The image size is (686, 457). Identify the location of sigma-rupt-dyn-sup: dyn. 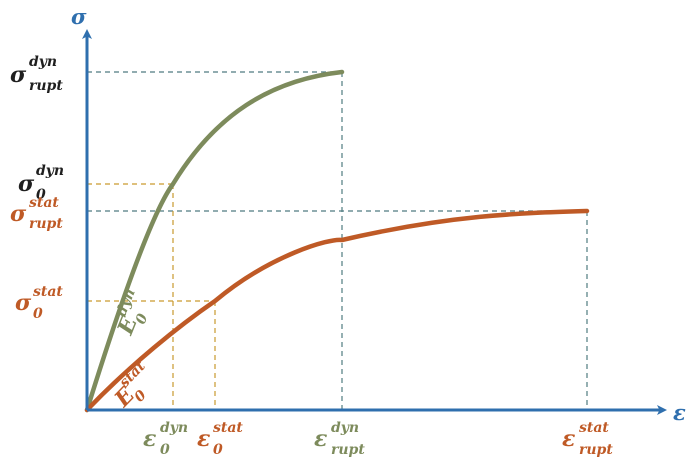
(43, 62).